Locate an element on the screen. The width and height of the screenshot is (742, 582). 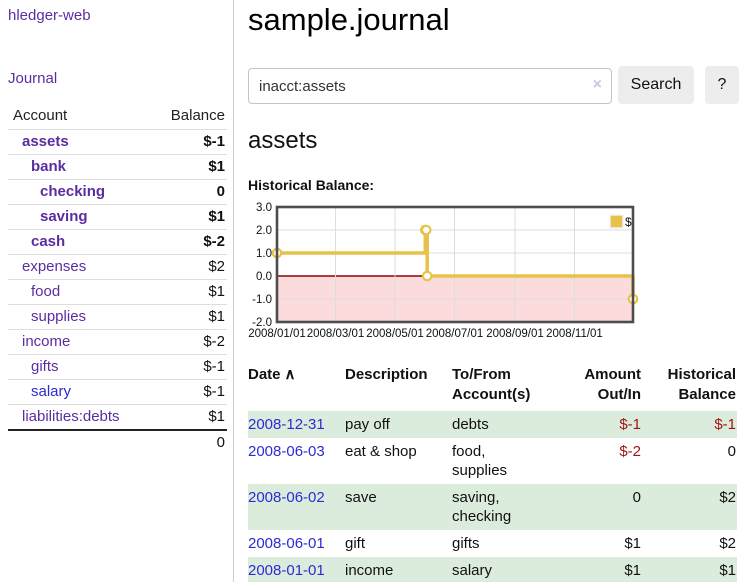
account-row: food $1 is located at coordinates (117, 292).